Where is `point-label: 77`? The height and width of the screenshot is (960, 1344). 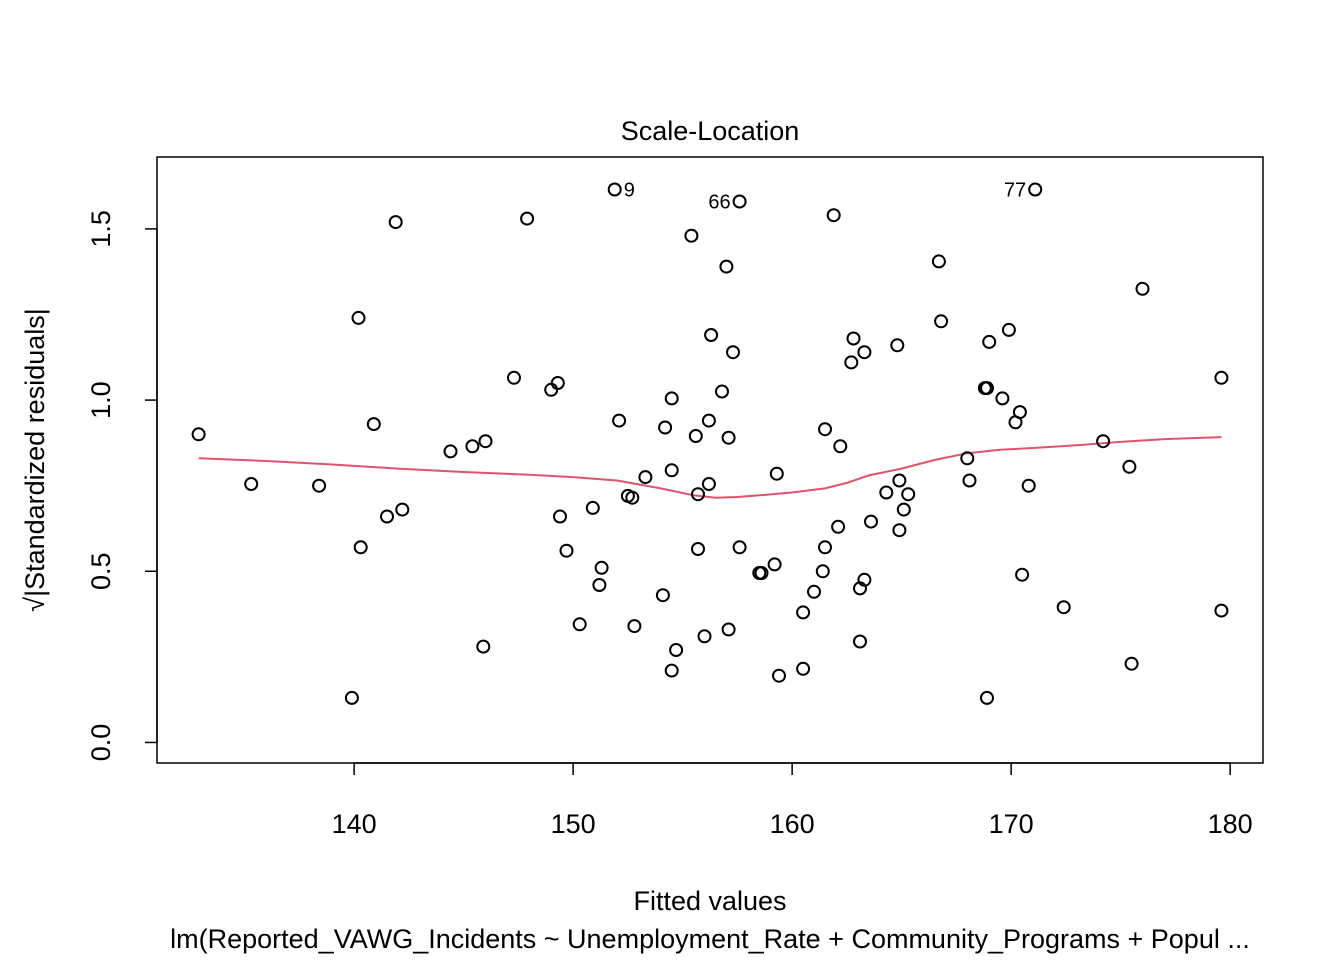 point-label: 77 is located at coordinates (1015, 191).